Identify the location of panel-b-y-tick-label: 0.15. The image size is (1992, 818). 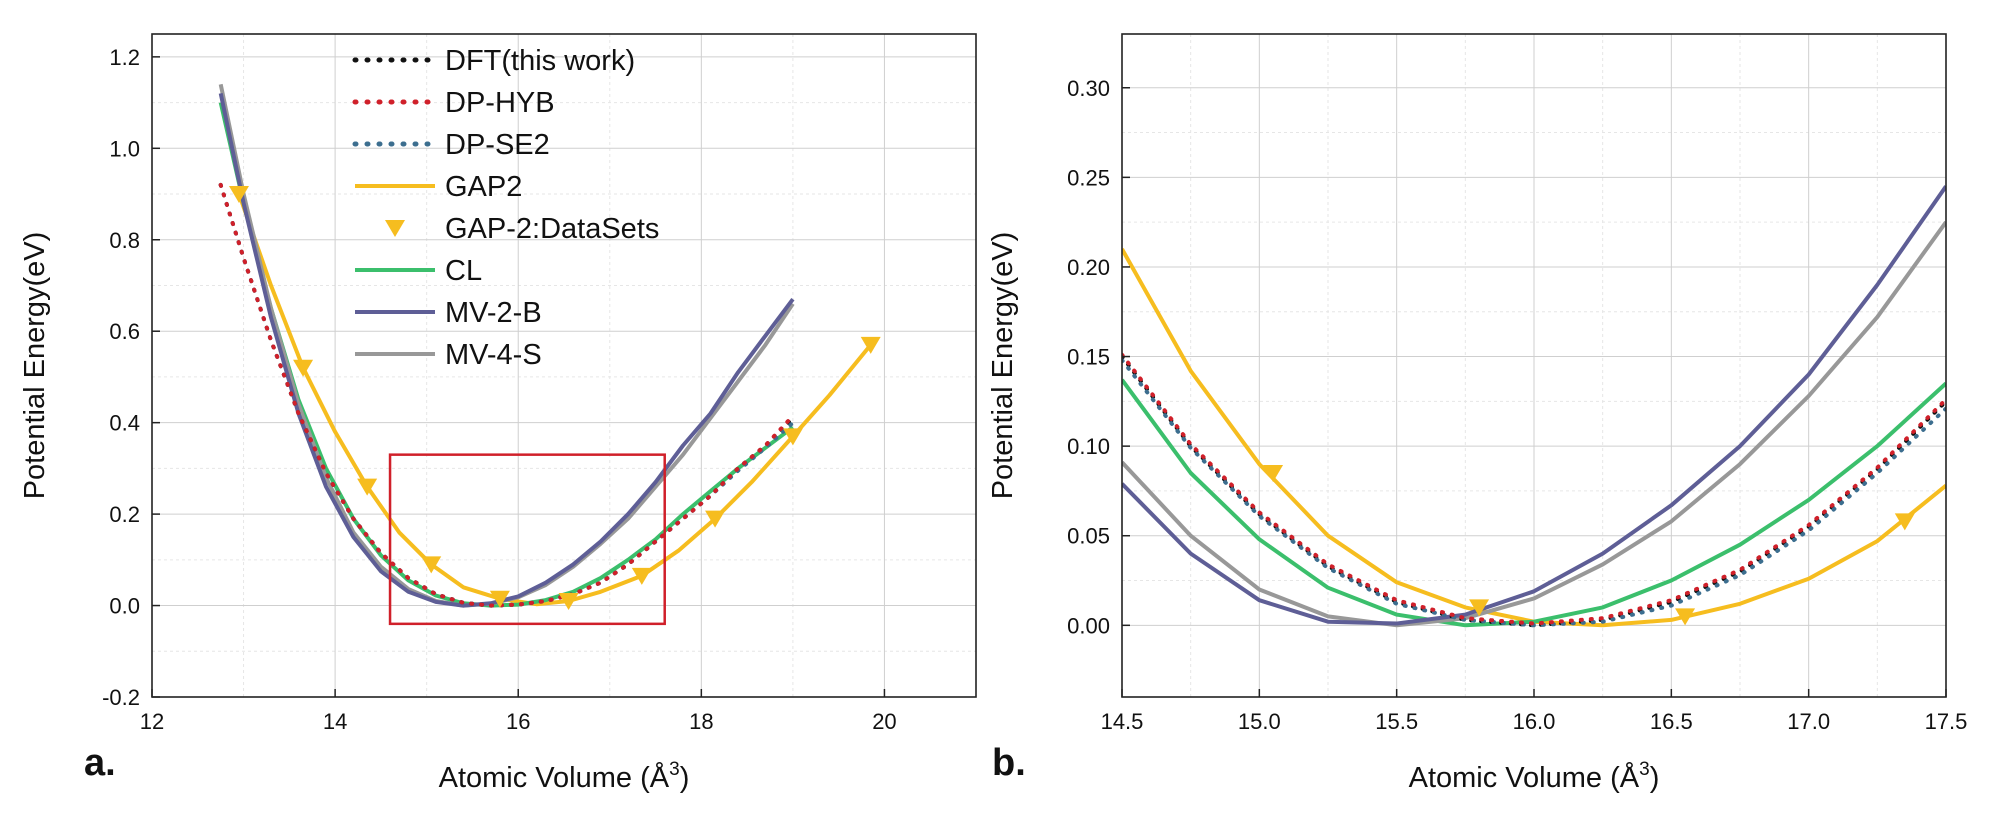
(1088, 357).